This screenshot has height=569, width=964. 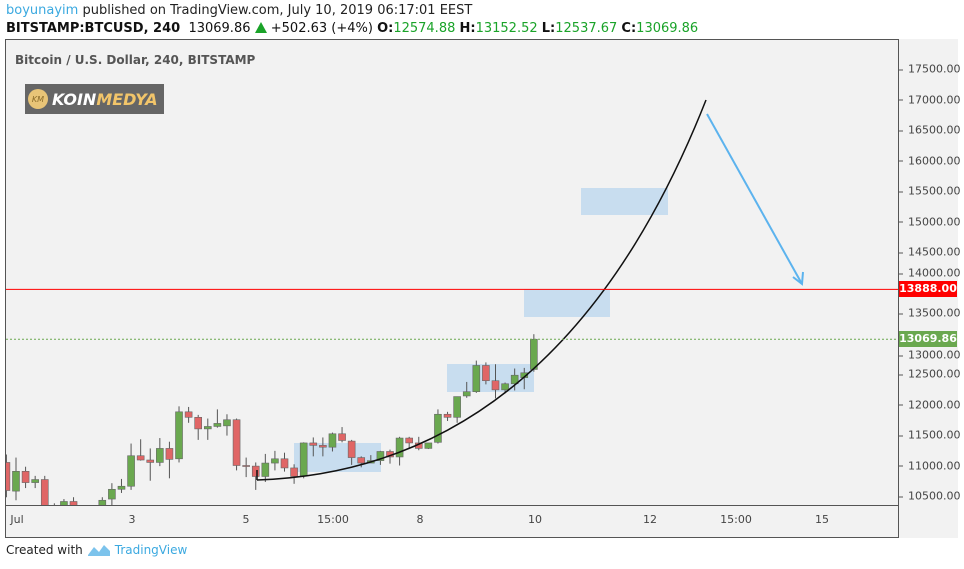 What do you see at coordinates (246, 519) in the screenshot?
I see `time-tick-label: 5` at bounding box center [246, 519].